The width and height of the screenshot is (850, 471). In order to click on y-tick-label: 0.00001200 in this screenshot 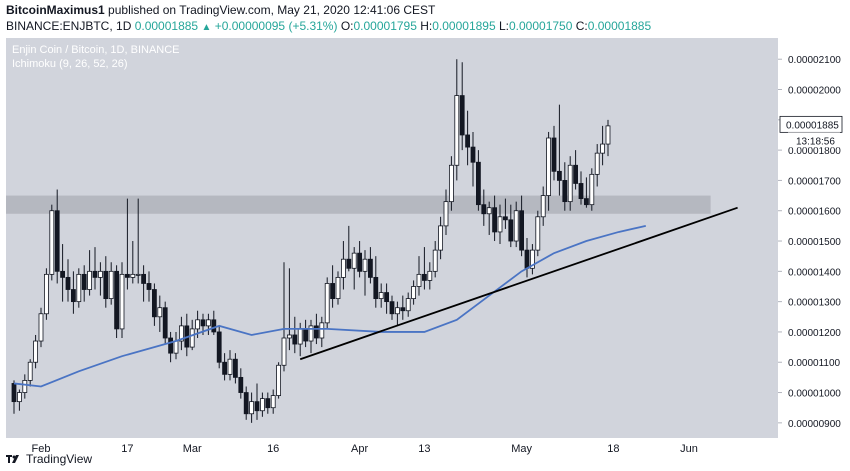, I will do `click(814, 333)`.